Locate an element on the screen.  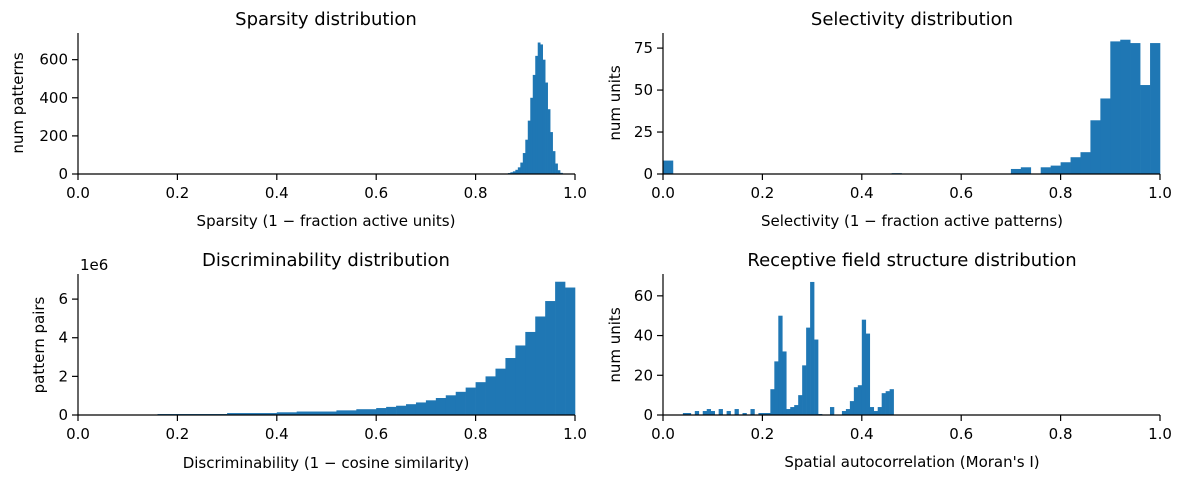
y-tick-label: 2 is located at coordinates (63, 376).